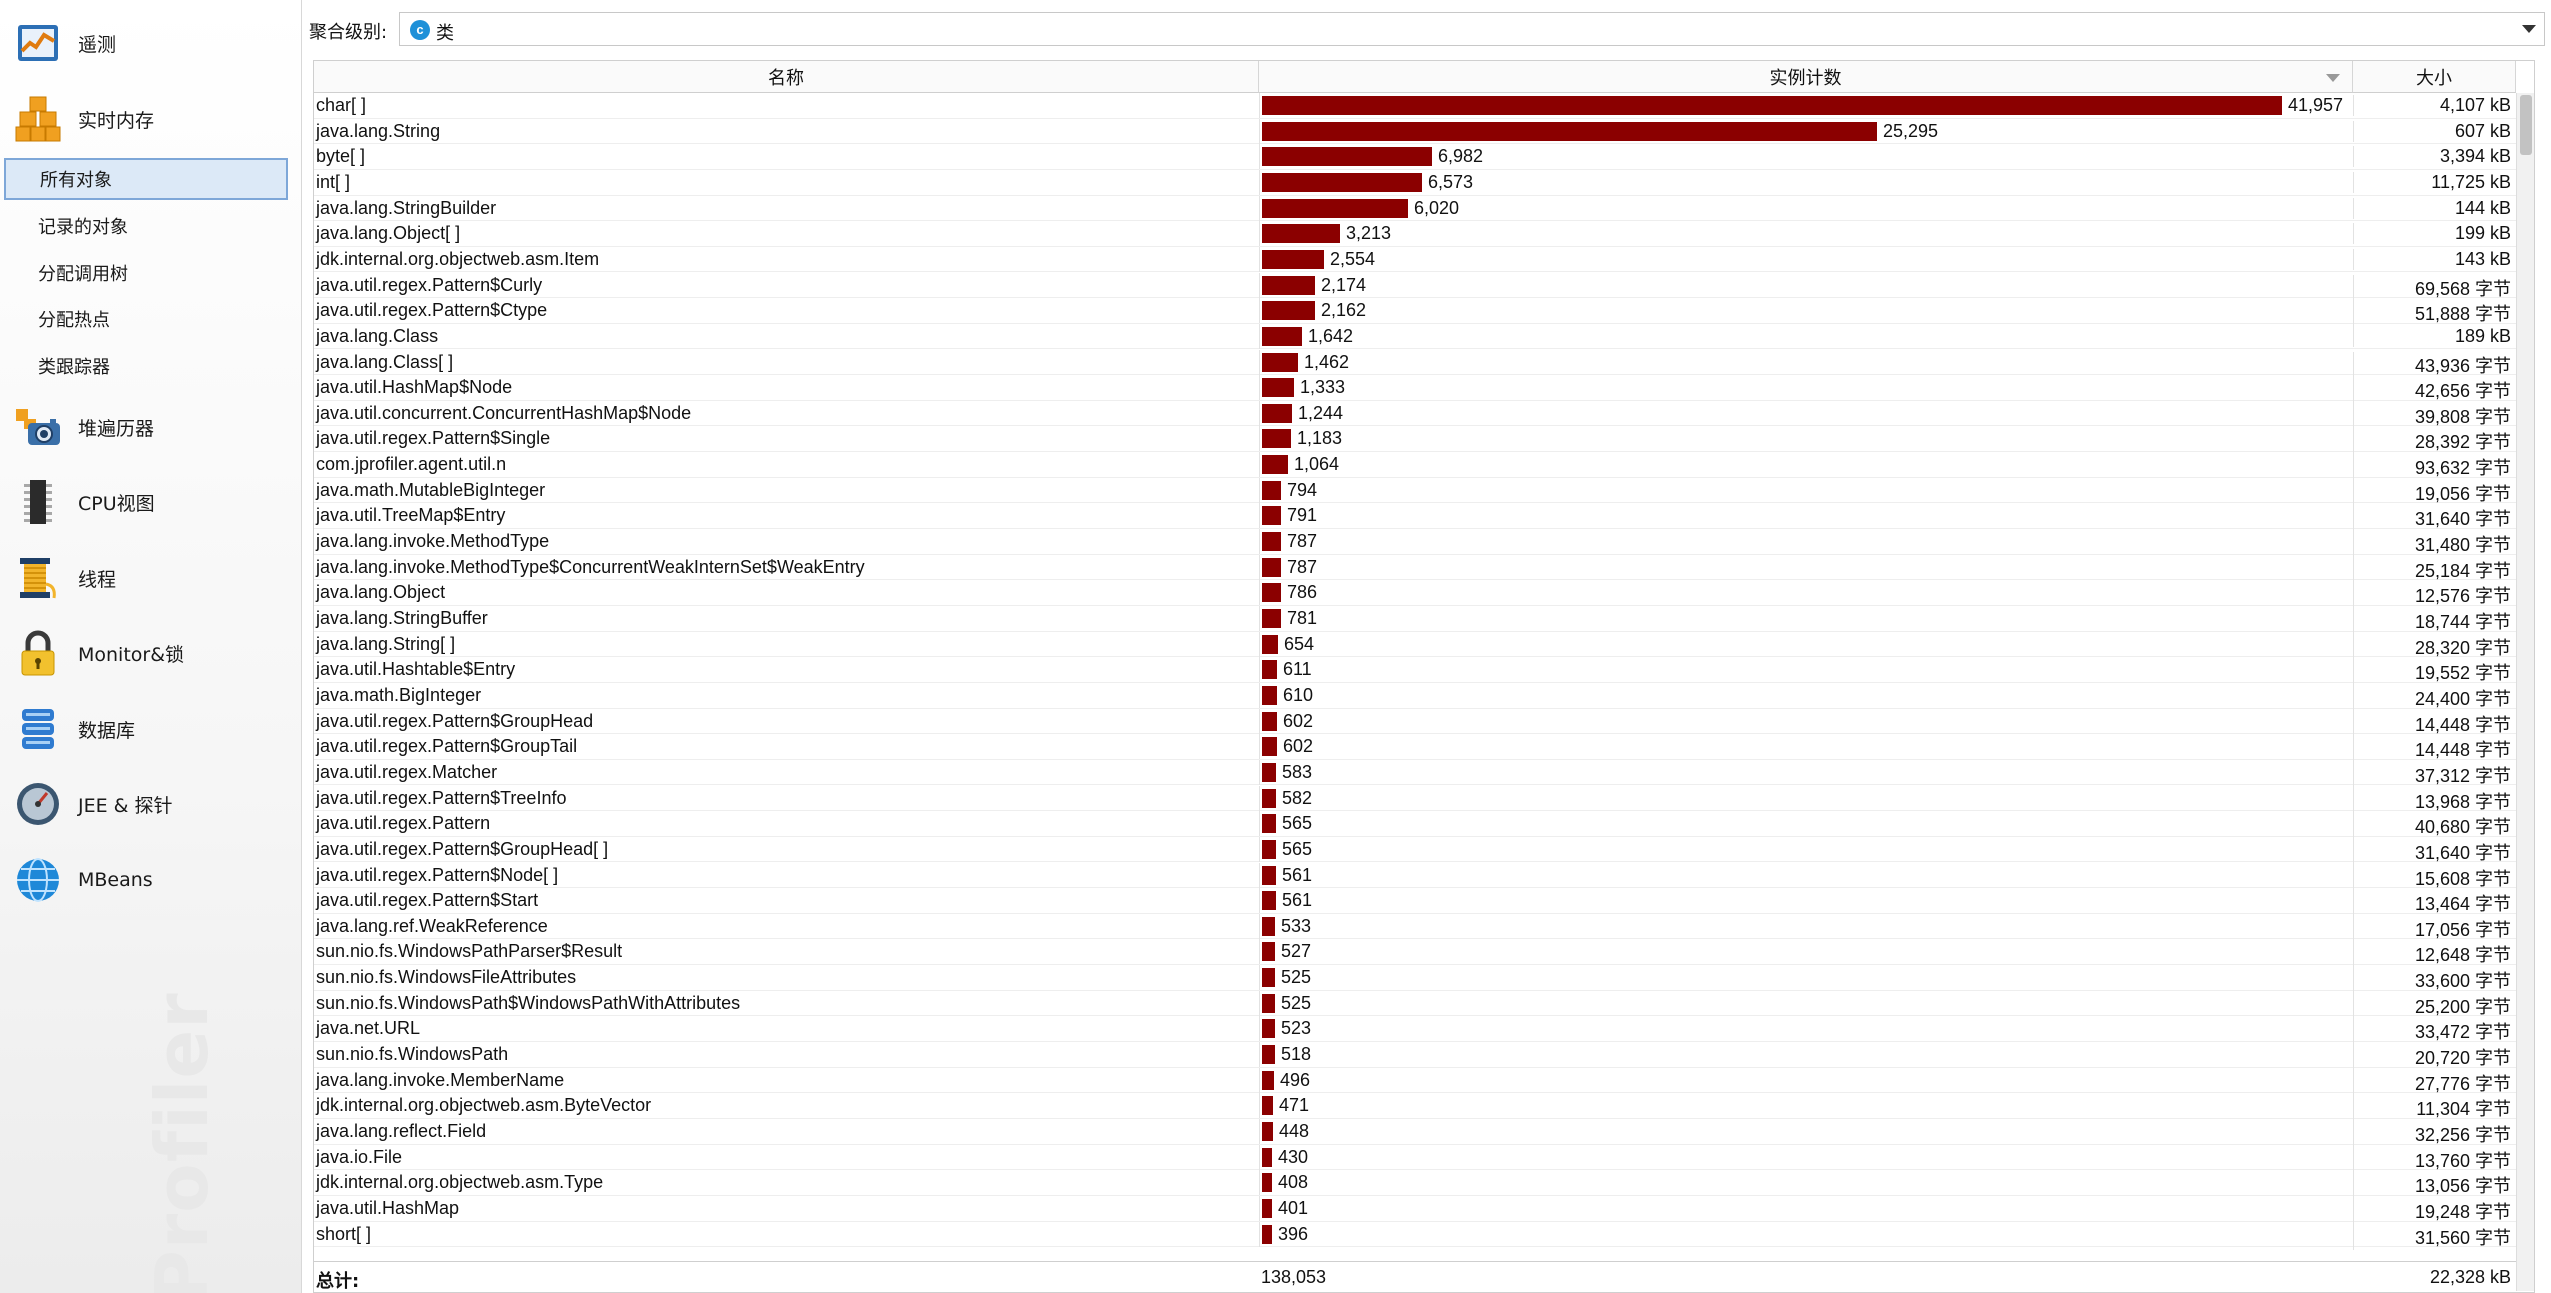  I want to click on sidebar-item-cpu-views: CPU视图, so click(150, 502).